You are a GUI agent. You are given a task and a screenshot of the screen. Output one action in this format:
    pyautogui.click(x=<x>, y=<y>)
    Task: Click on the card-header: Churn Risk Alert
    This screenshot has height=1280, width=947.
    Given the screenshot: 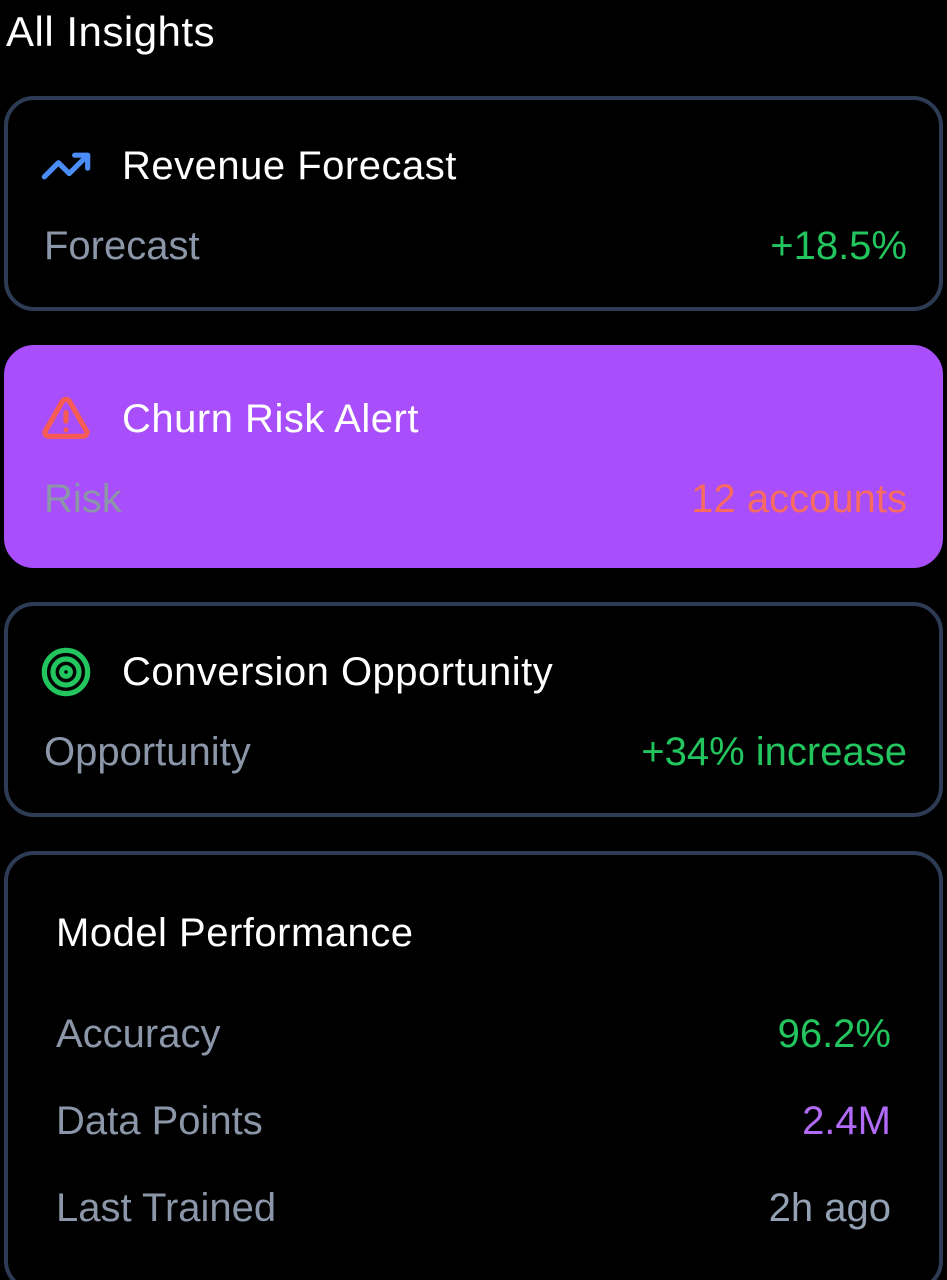 What is the action you would take?
    pyautogui.click(x=473, y=419)
    